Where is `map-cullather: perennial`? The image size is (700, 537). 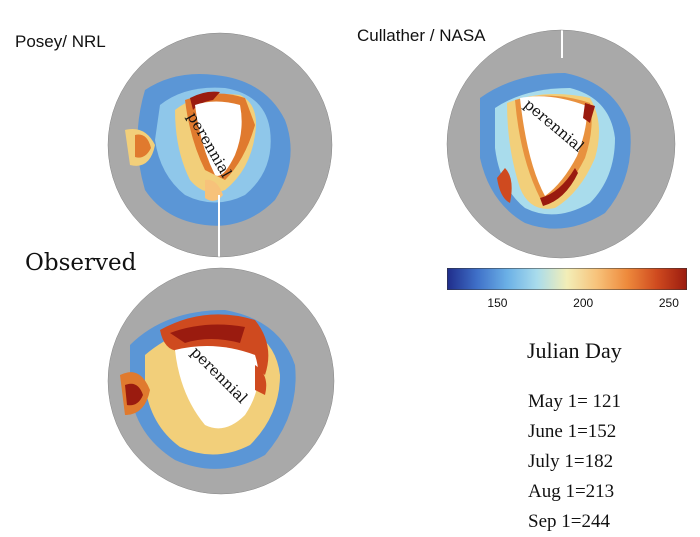 map-cullather: perennial is located at coordinates (561, 144).